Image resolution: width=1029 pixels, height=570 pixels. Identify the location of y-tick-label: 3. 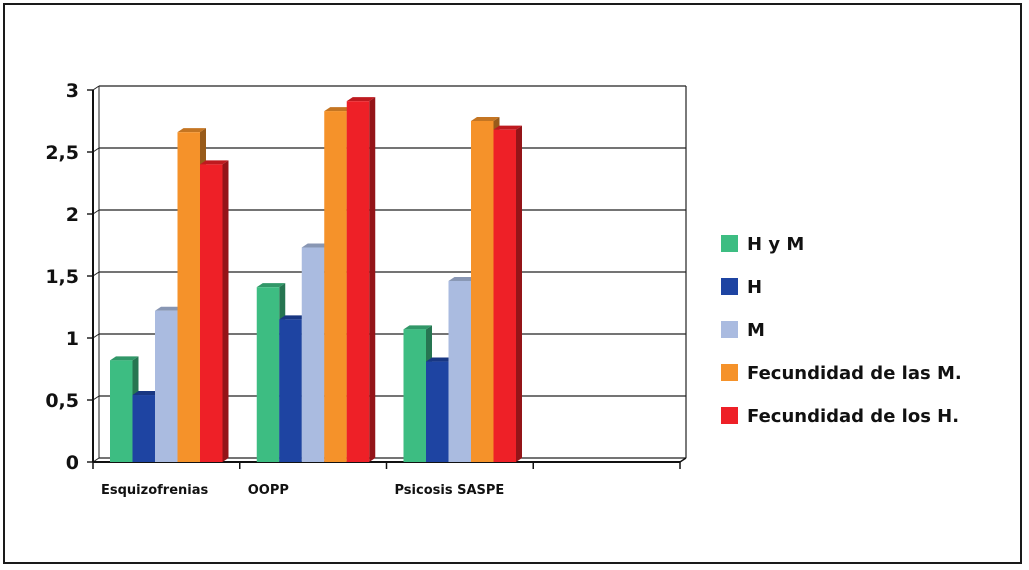
(72, 91).